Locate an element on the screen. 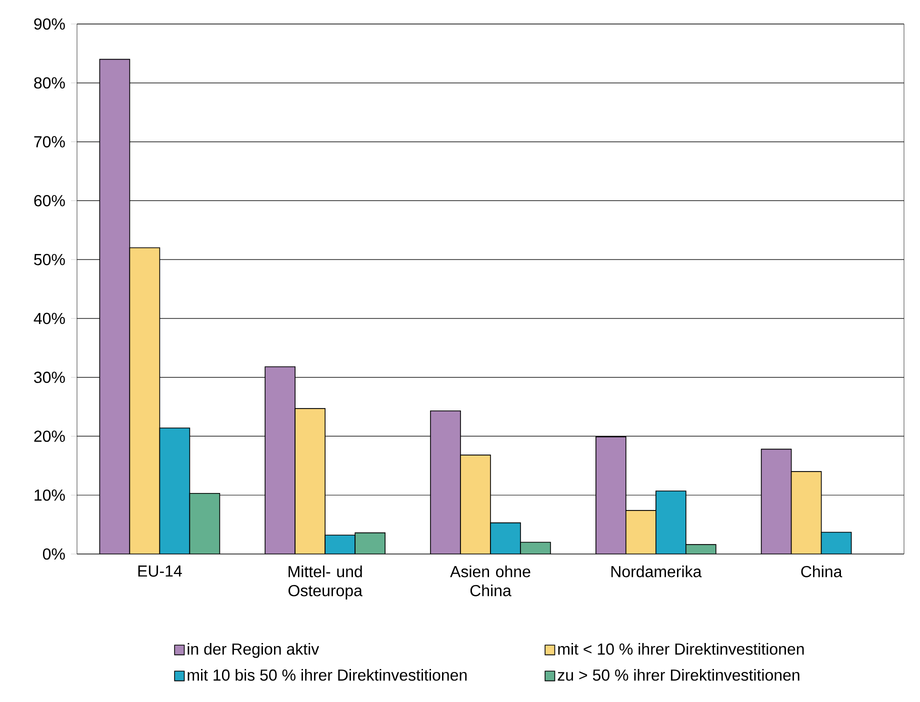 This screenshot has height=702, width=920. y-tick-label: 60% is located at coordinates (49, 200).